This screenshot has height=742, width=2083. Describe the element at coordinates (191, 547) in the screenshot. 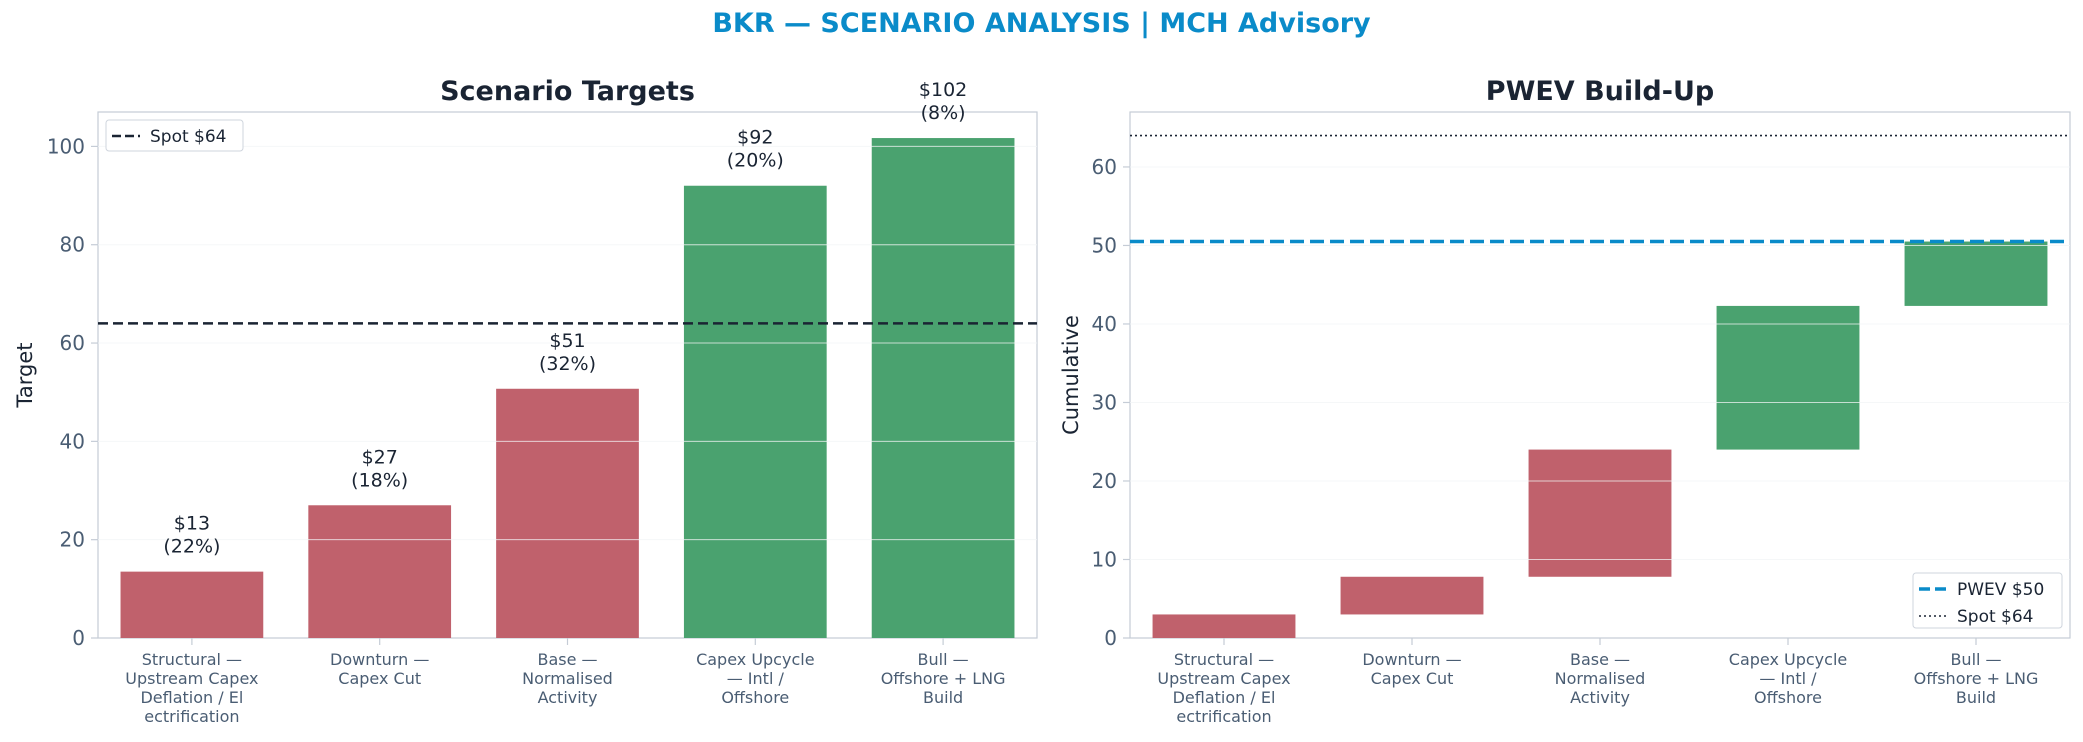

I see `data-label-line: (22%)` at that location.